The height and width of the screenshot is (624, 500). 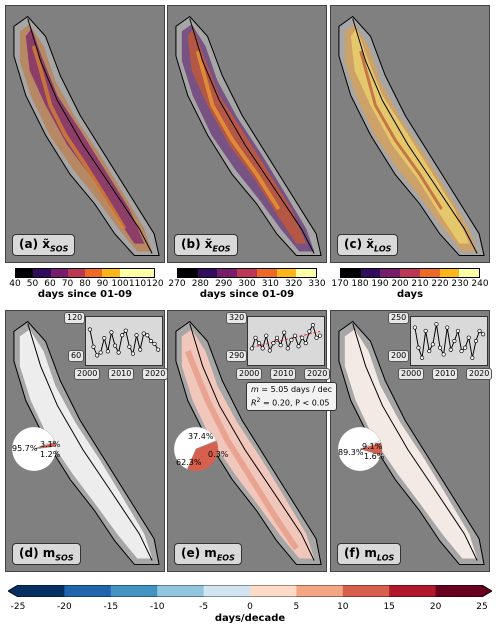 I want to click on pie-chart-d, so click(x=34, y=449).